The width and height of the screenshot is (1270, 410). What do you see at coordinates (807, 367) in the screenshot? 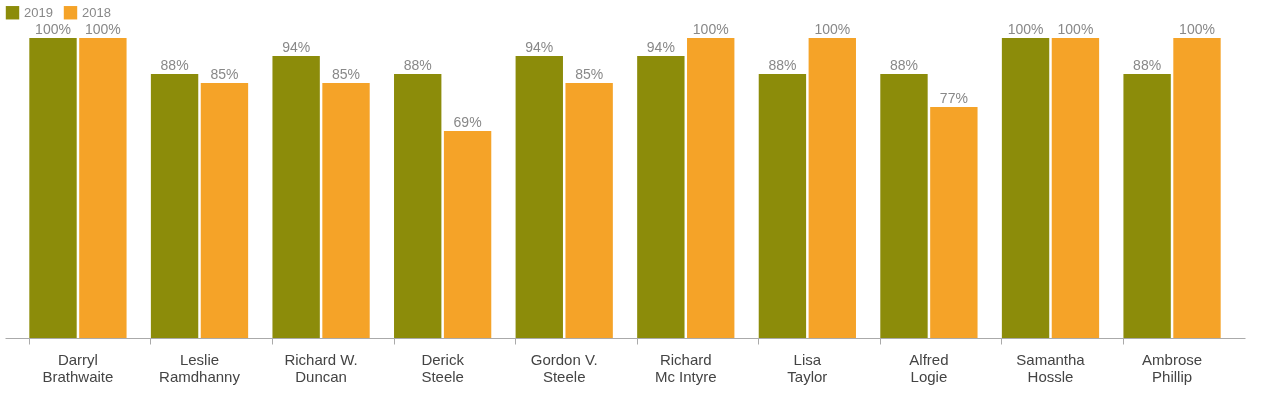
I see `x-tick-label: Lisa Taylor` at bounding box center [807, 367].